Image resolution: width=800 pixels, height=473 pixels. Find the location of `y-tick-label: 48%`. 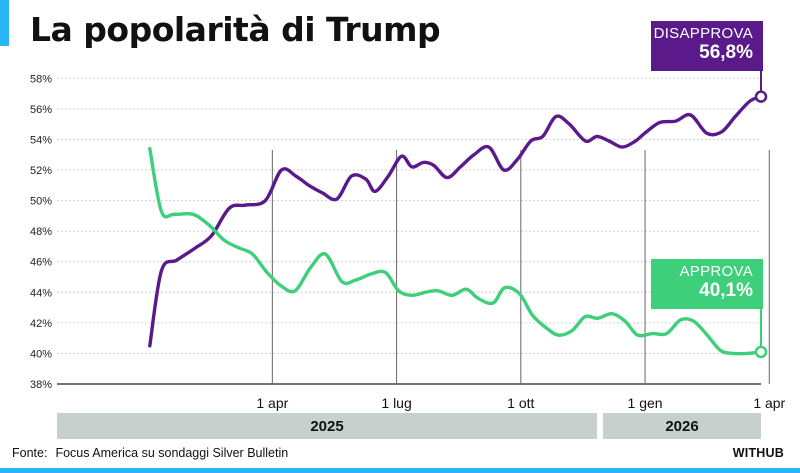

y-tick-label: 48% is located at coordinates (41, 232).